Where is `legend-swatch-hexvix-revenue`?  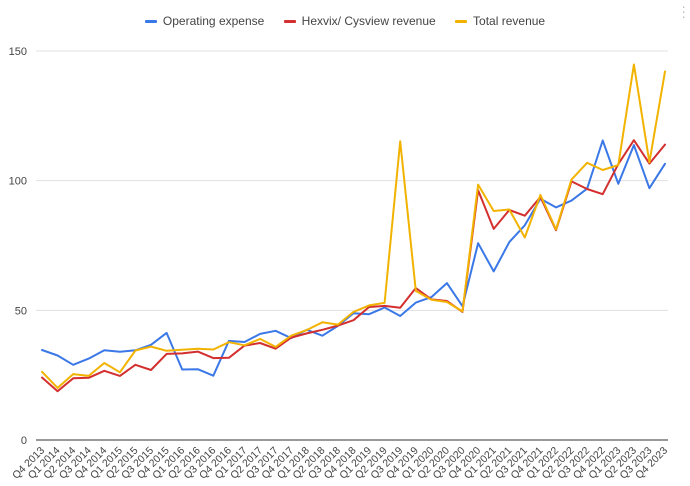 legend-swatch-hexvix-revenue is located at coordinates (289, 22).